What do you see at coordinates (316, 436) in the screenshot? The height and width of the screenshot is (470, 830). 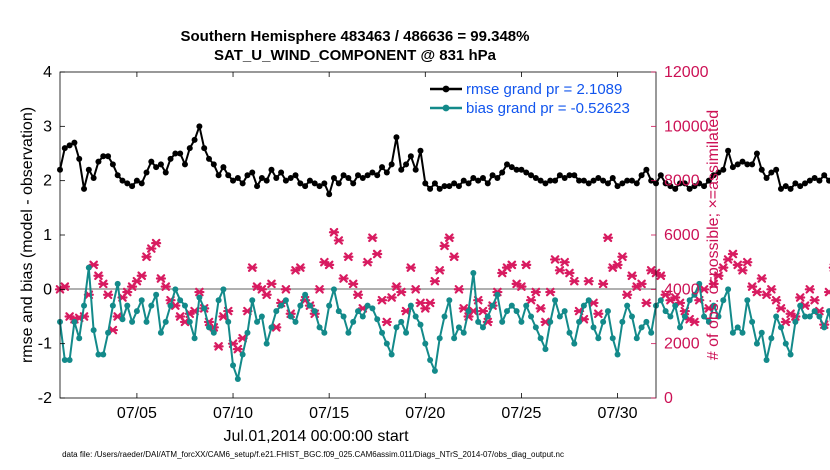 I see `x-axis-label: Jul.01,2014 00:00:00 start` at bounding box center [316, 436].